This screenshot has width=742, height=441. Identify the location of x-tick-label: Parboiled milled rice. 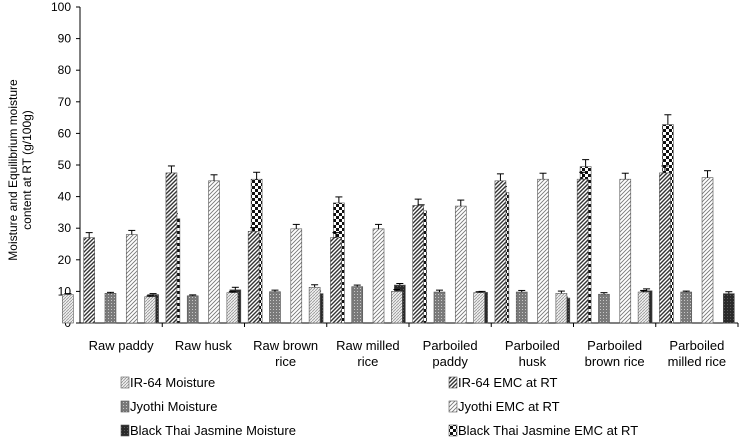
(697, 353).